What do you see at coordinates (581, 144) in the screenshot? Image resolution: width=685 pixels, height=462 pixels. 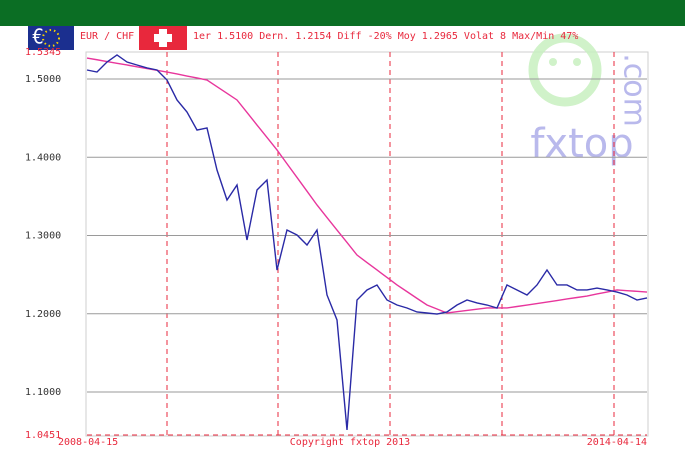 I see `watermark: fxtop` at bounding box center [581, 144].